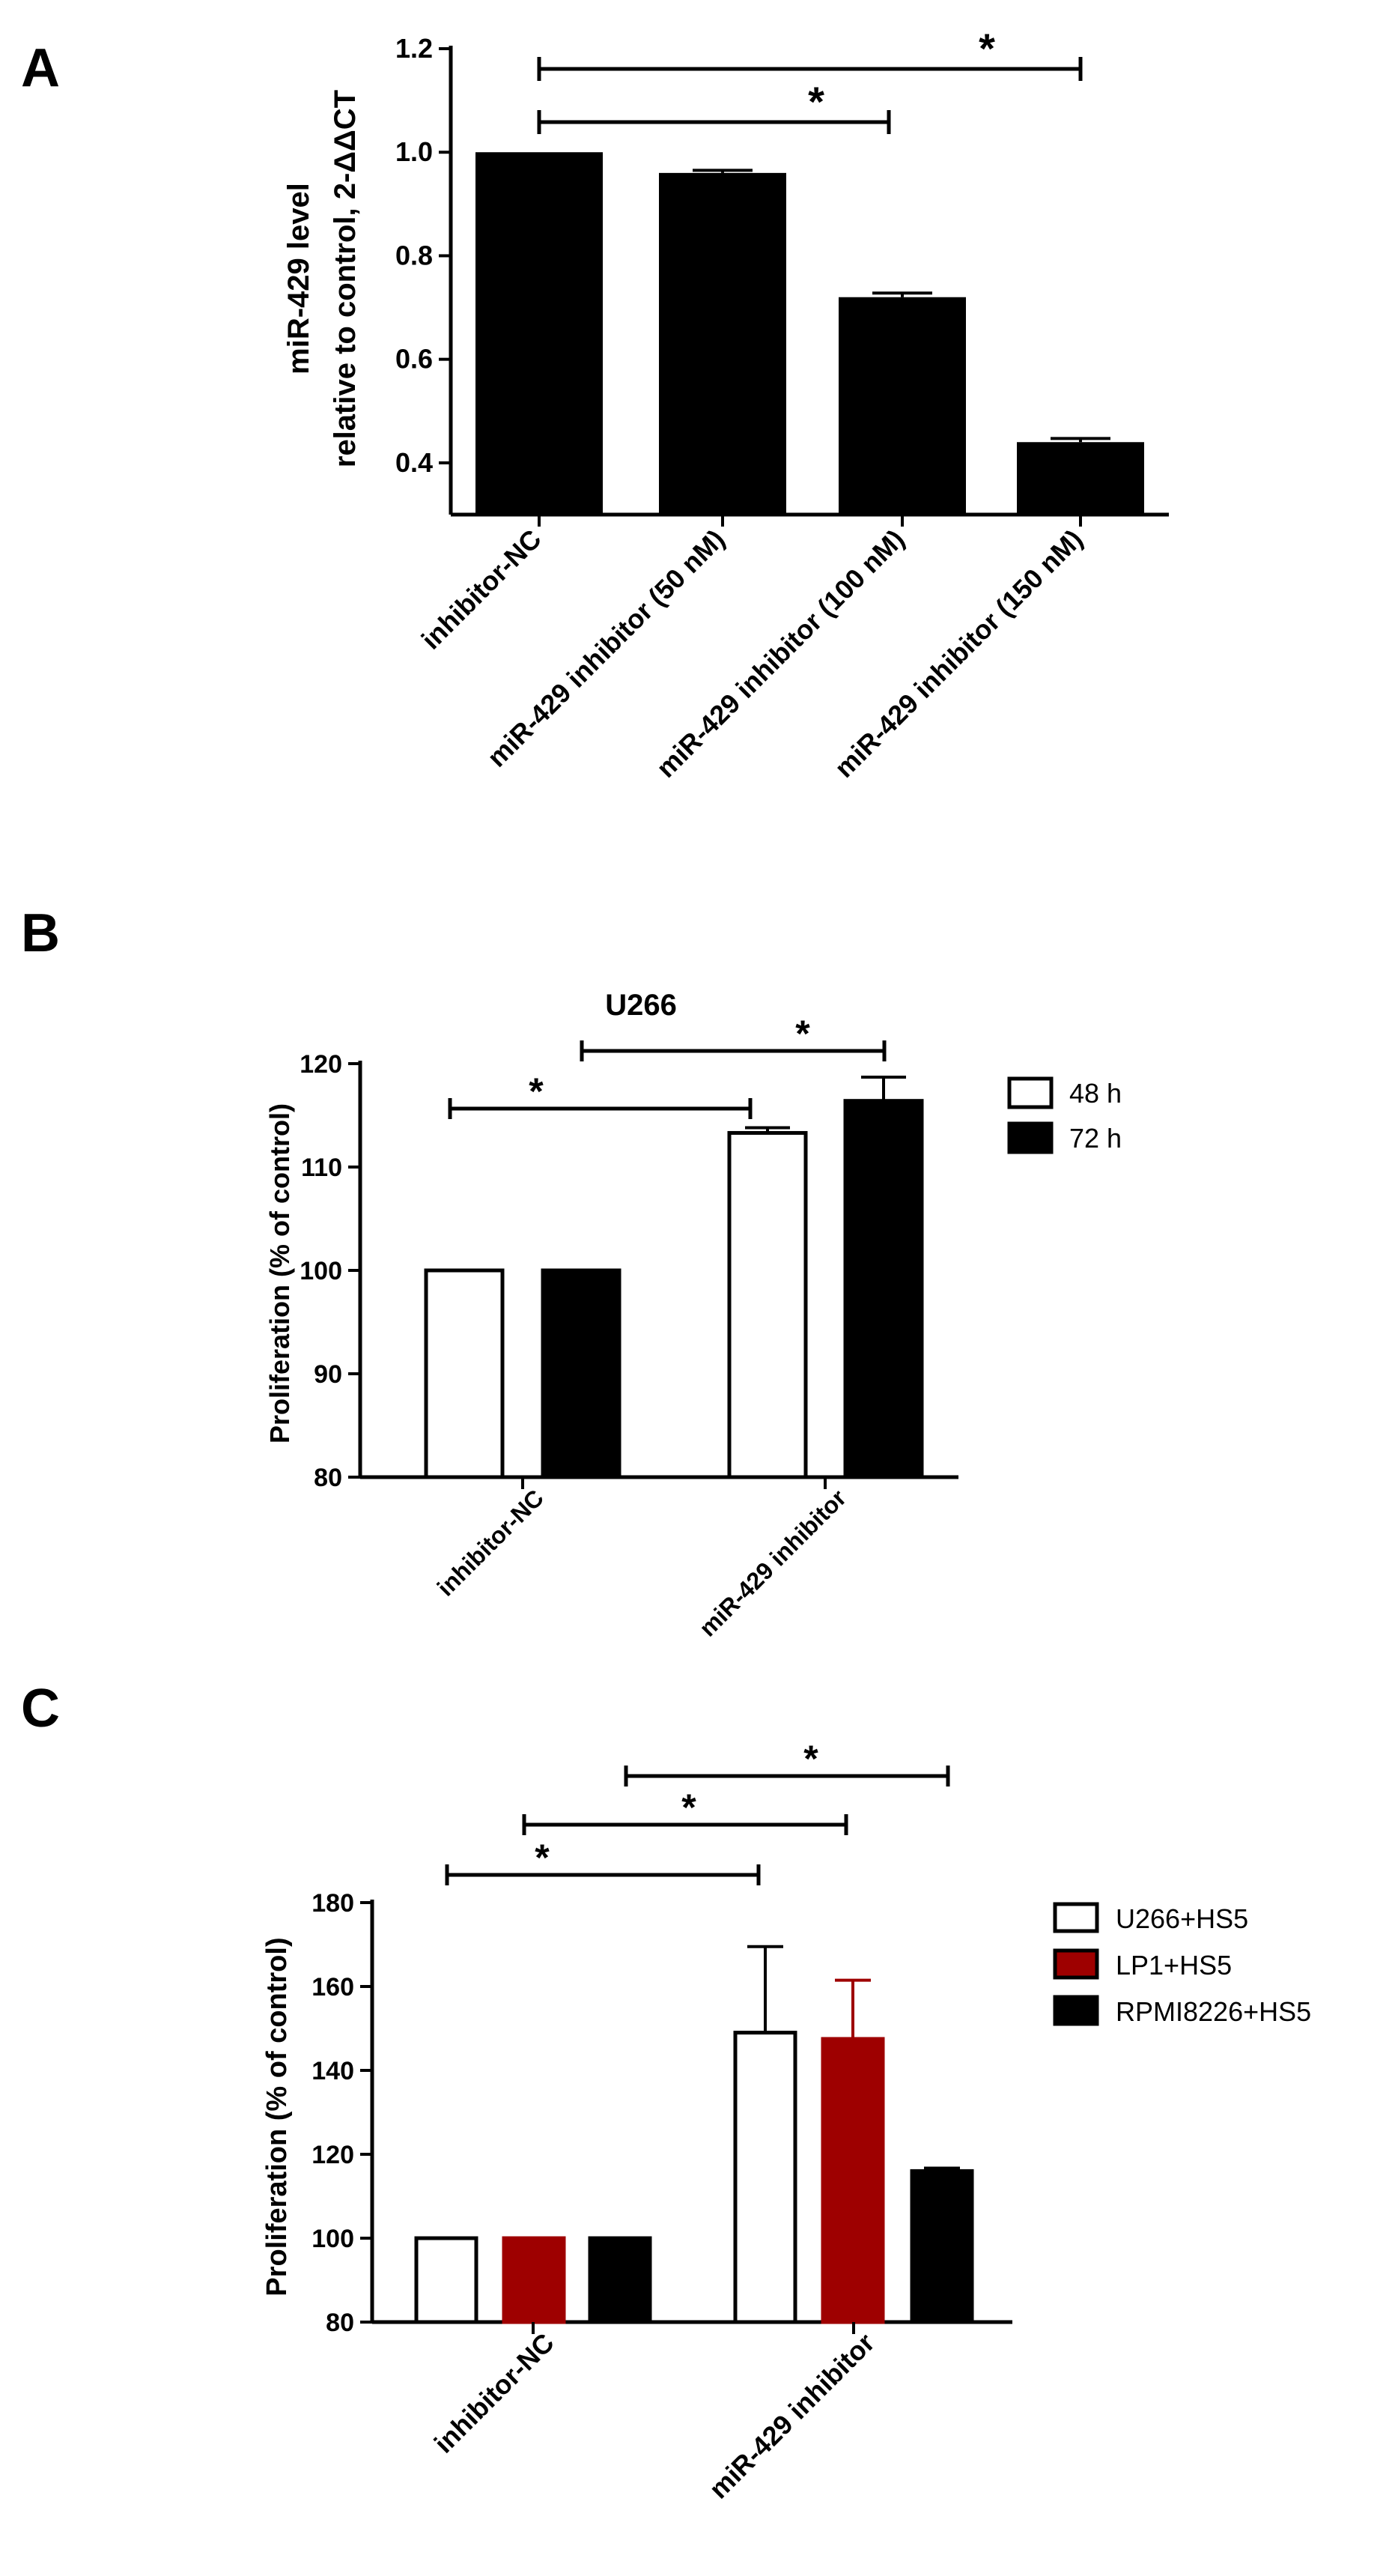 The image size is (1392, 2576). I want to click on y-tick-label-a-1: 0.6, so click(414, 359).